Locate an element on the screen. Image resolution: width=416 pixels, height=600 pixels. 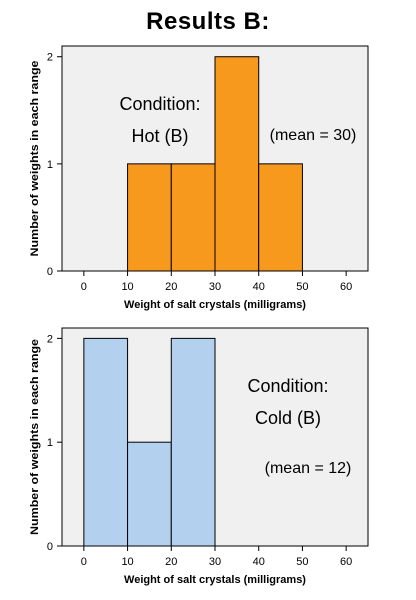
mean-annotation: (mean = 30) is located at coordinates (313, 135).